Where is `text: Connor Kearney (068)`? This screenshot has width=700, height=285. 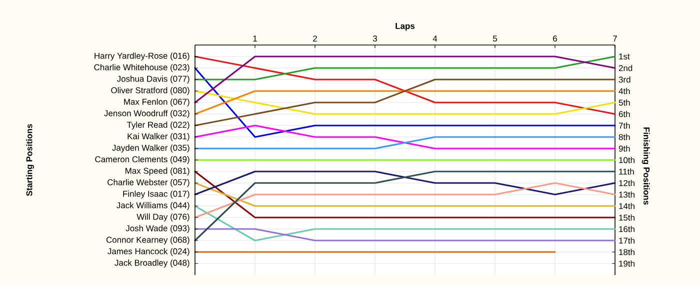
text: Connor Kearney (068) is located at coordinates (148, 240).